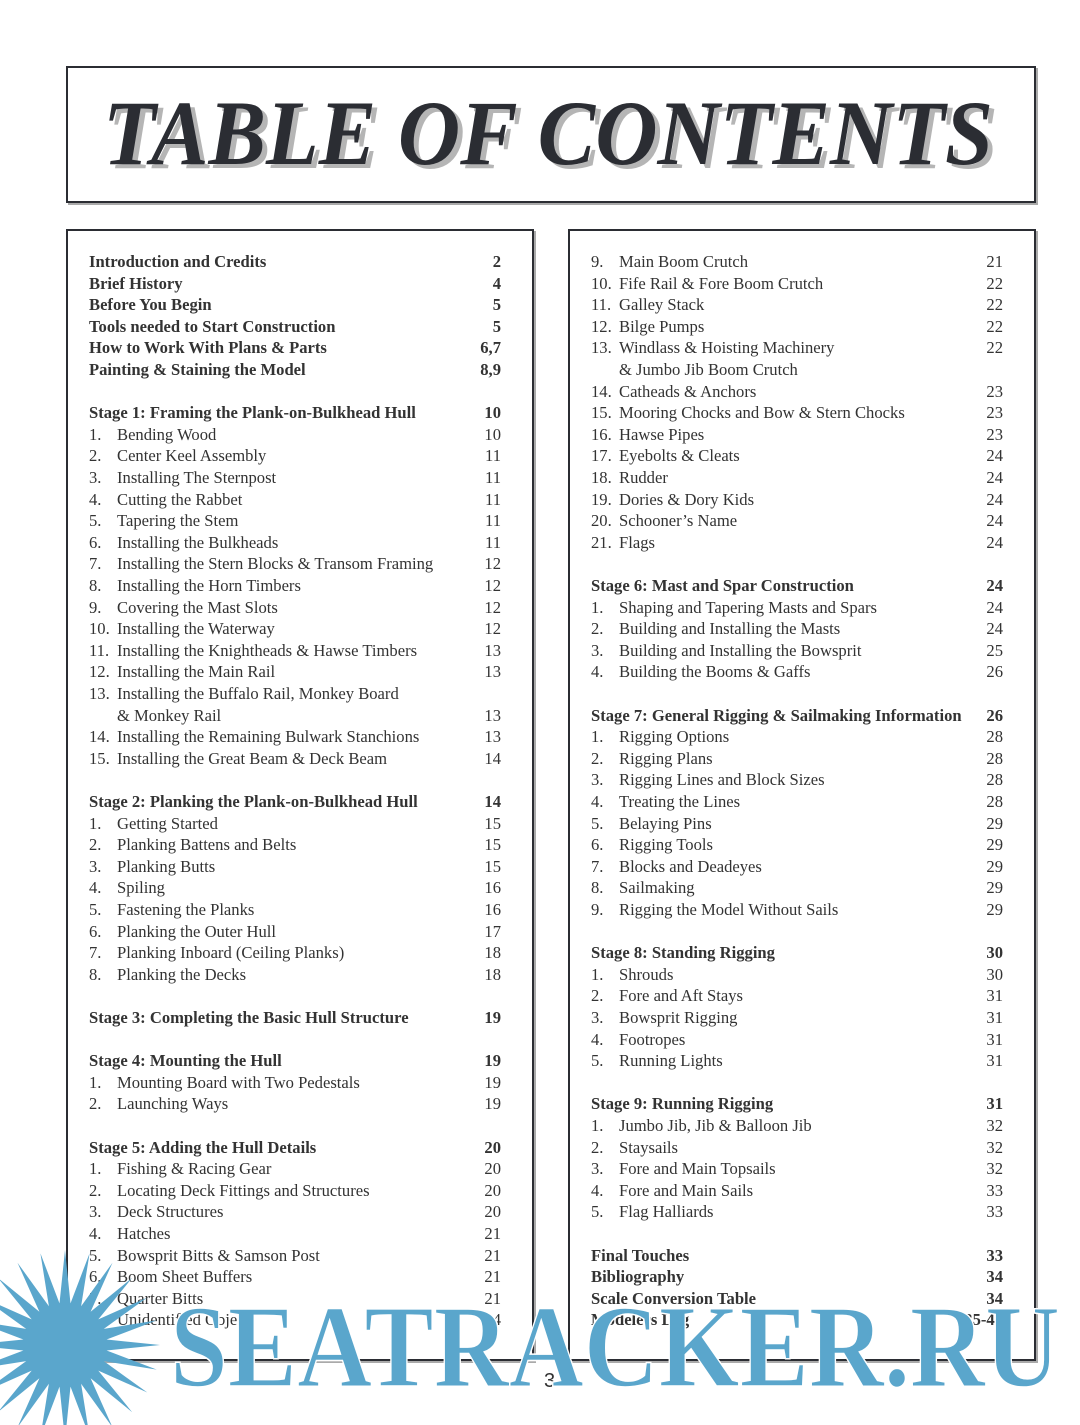 The width and height of the screenshot is (1080, 1425). What do you see at coordinates (601, 305) in the screenshot?
I see `entry-number: 11.` at bounding box center [601, 305].